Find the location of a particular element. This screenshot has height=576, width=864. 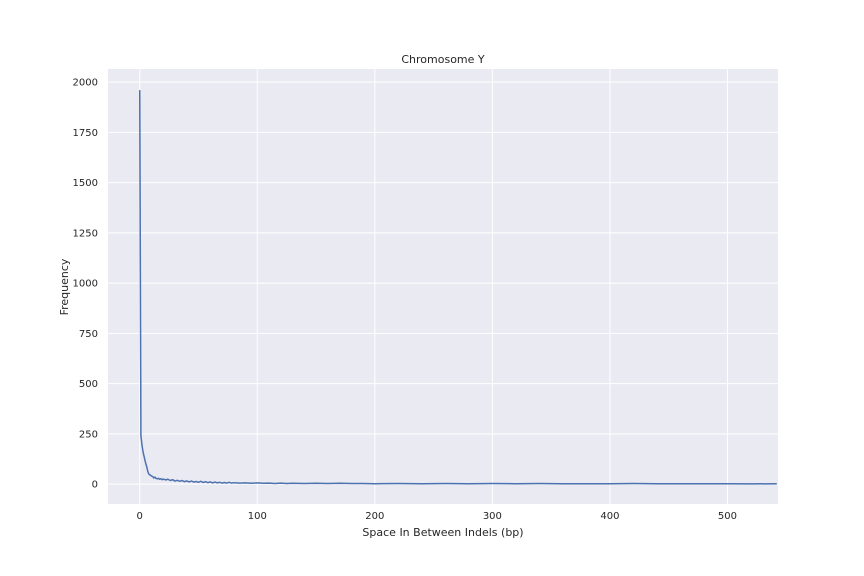

x-tick-label: 500 is located at coordinates (727, 516).